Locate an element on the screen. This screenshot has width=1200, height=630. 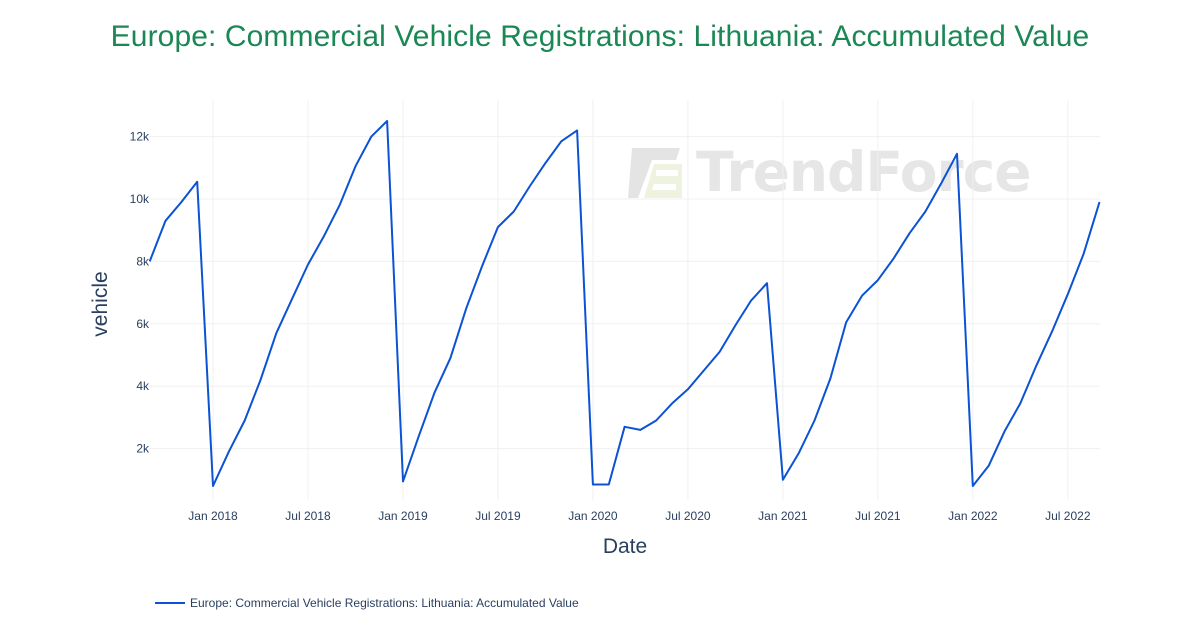
trendforce-watermark: TrendForce is located at coordinates (829, 172).